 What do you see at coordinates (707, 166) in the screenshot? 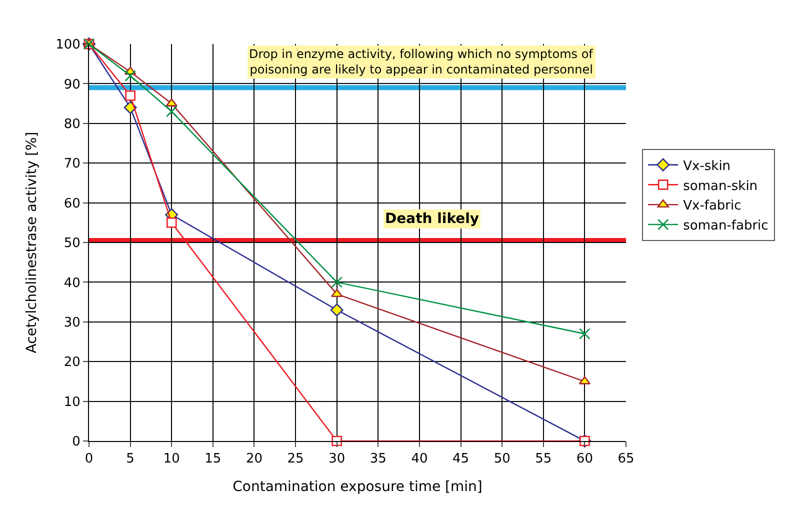
I see `legend-label: Vx-skin` at bounding box center [707, 166].